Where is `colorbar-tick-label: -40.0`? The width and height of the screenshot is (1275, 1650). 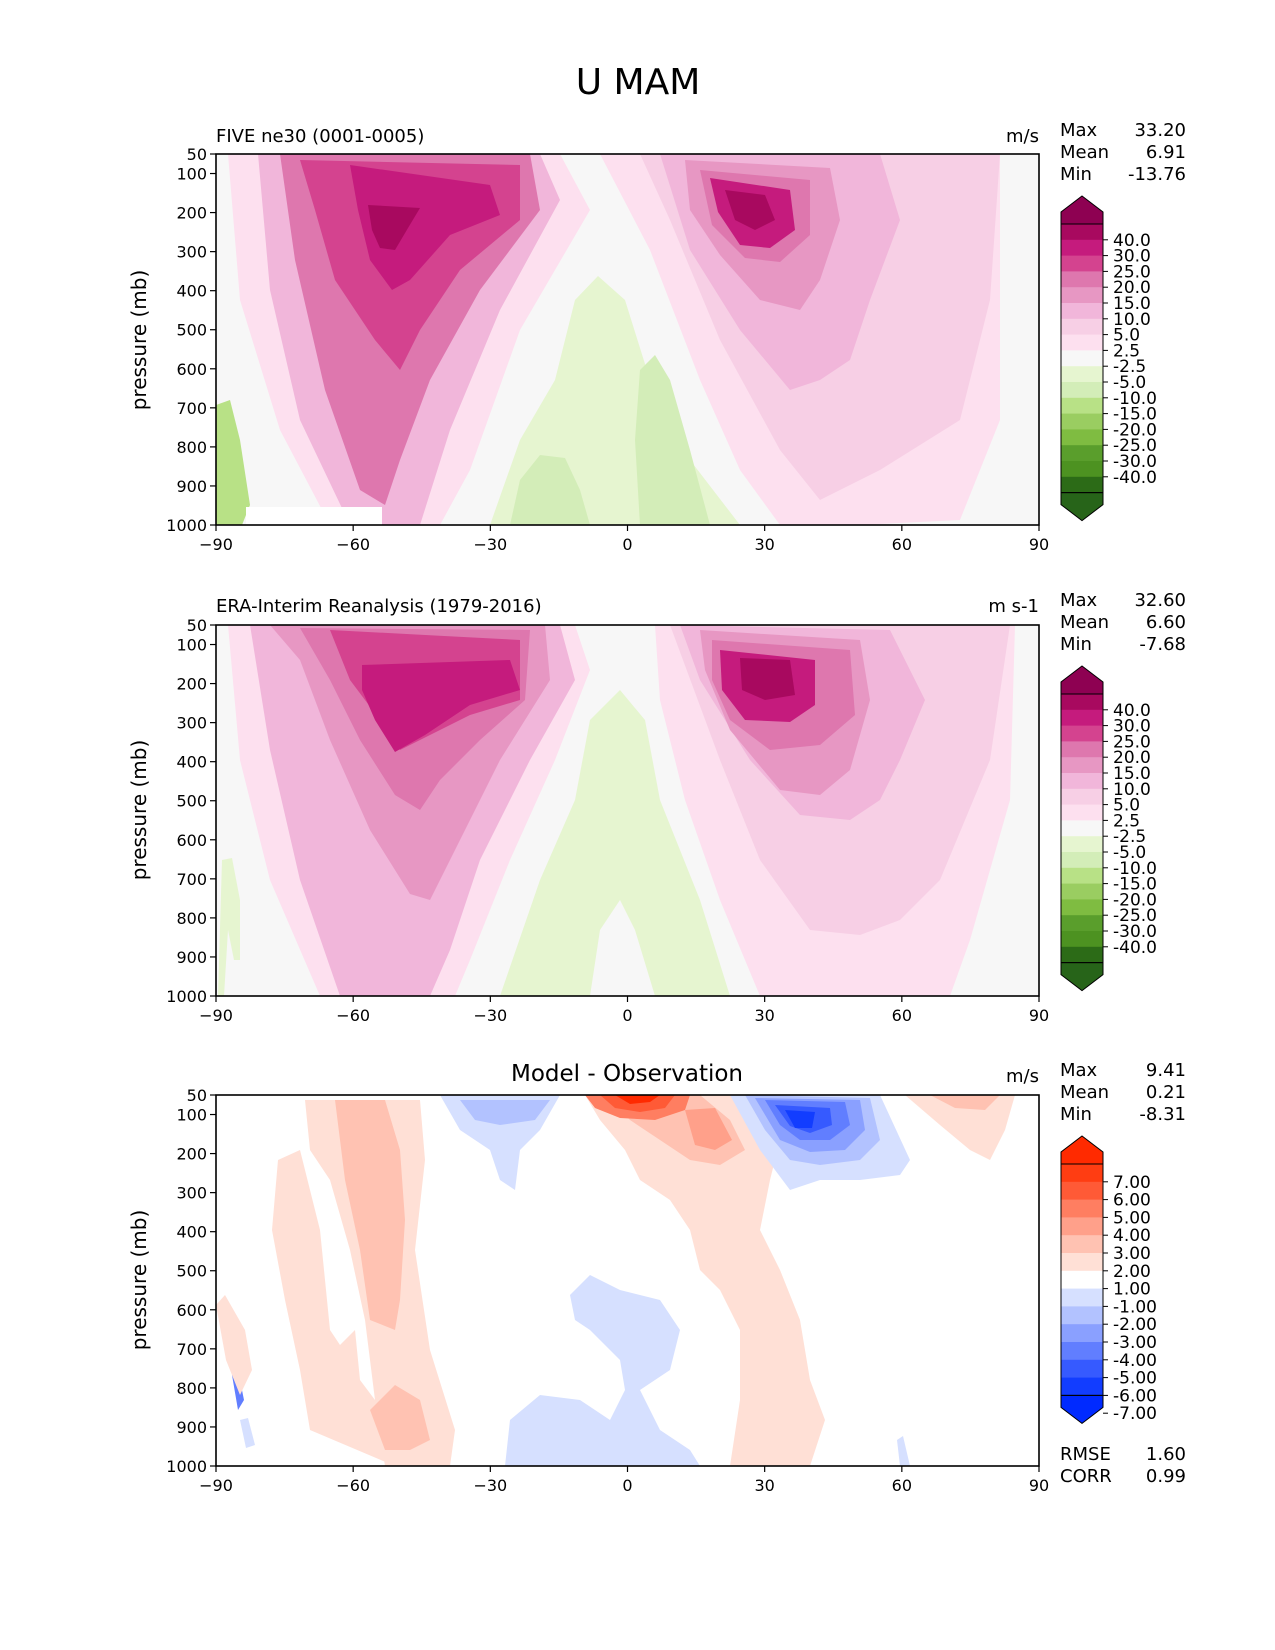
colorbar-tick-label: -40.0 is located at coordinates (1135, 478).